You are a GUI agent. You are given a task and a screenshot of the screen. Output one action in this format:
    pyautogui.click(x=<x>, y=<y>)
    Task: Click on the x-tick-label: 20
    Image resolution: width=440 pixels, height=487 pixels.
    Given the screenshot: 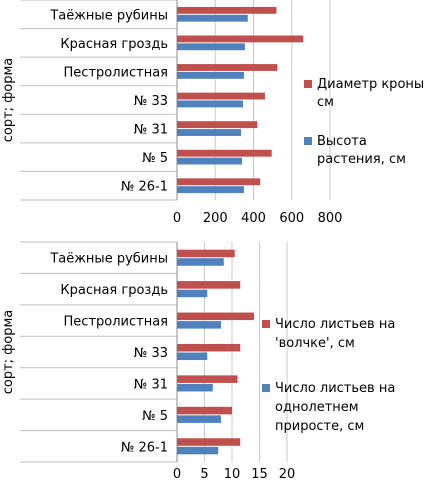 What is the action you would take?
    pyautogui.click(x=287, y=474)
    